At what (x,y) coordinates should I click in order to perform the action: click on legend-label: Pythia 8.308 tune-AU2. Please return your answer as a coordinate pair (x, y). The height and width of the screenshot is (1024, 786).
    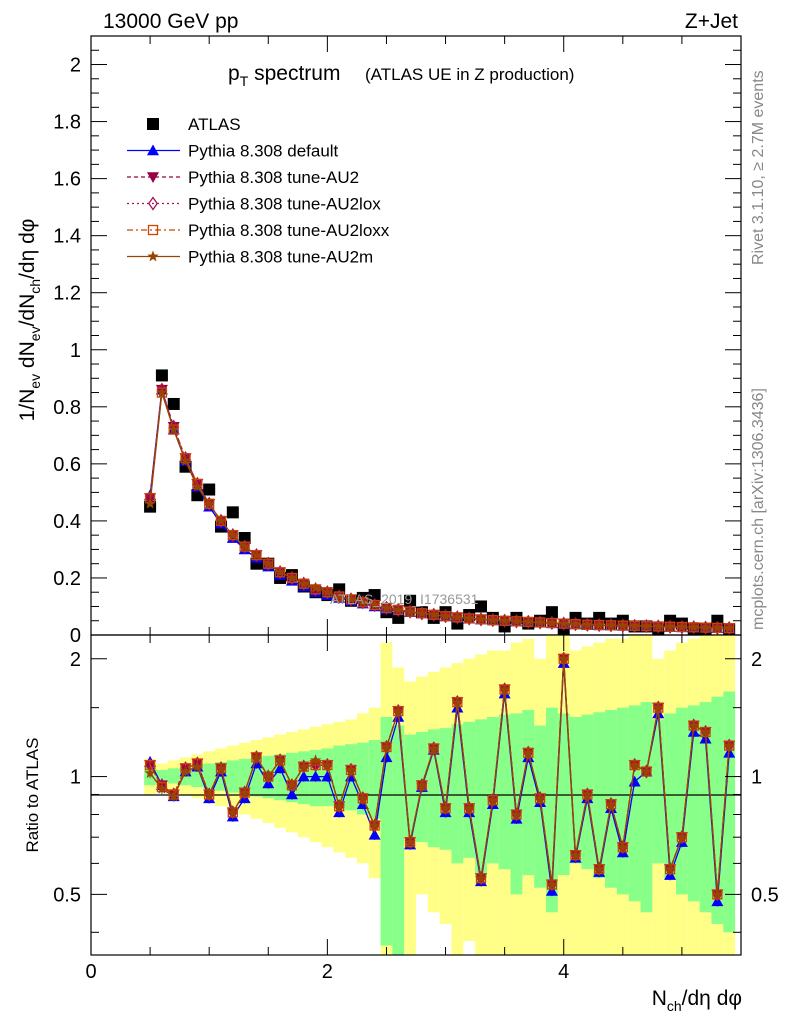
    Looking at the image, I should click on (273, 177).